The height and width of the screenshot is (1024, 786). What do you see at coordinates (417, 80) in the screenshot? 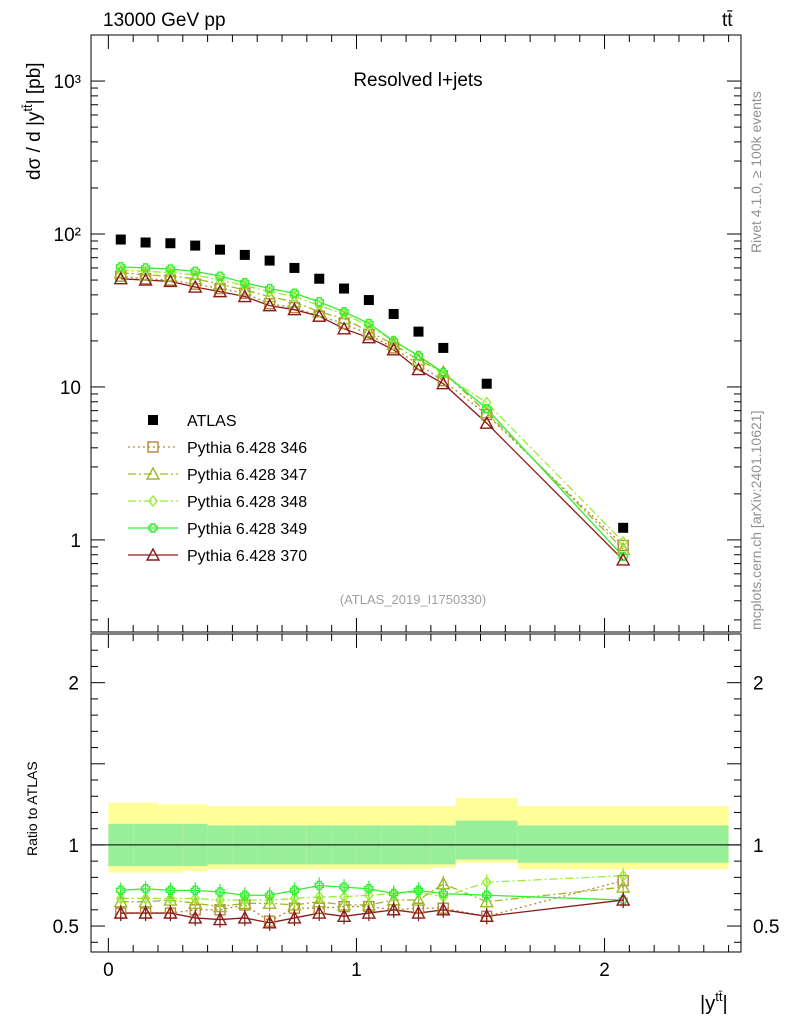
I see `chart-title: Resolved l+jets` at bounding box center [417, 80].